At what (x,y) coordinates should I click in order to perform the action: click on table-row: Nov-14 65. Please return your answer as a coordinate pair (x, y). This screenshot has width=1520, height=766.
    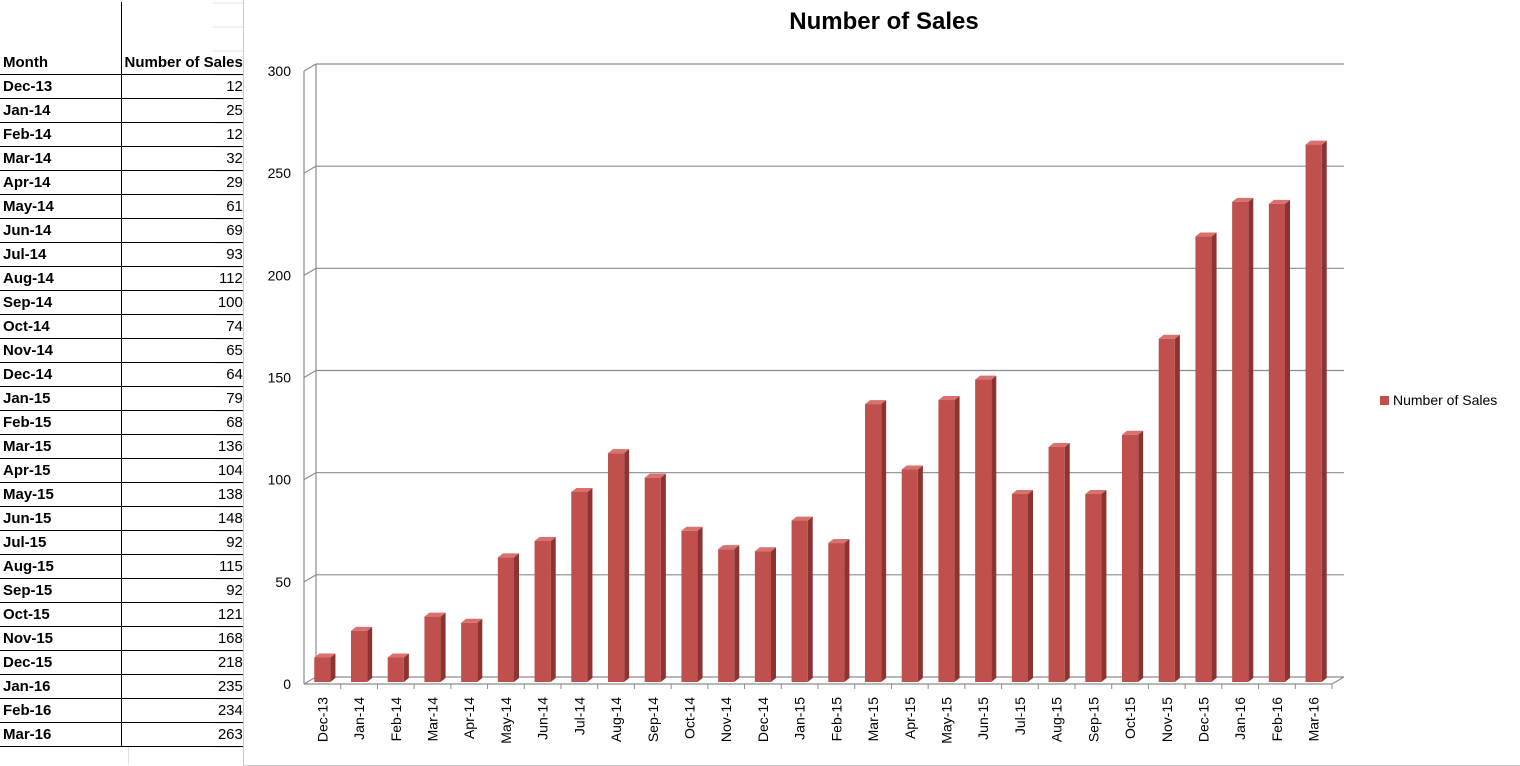
    Looking at the image, I should click on (123, 350).